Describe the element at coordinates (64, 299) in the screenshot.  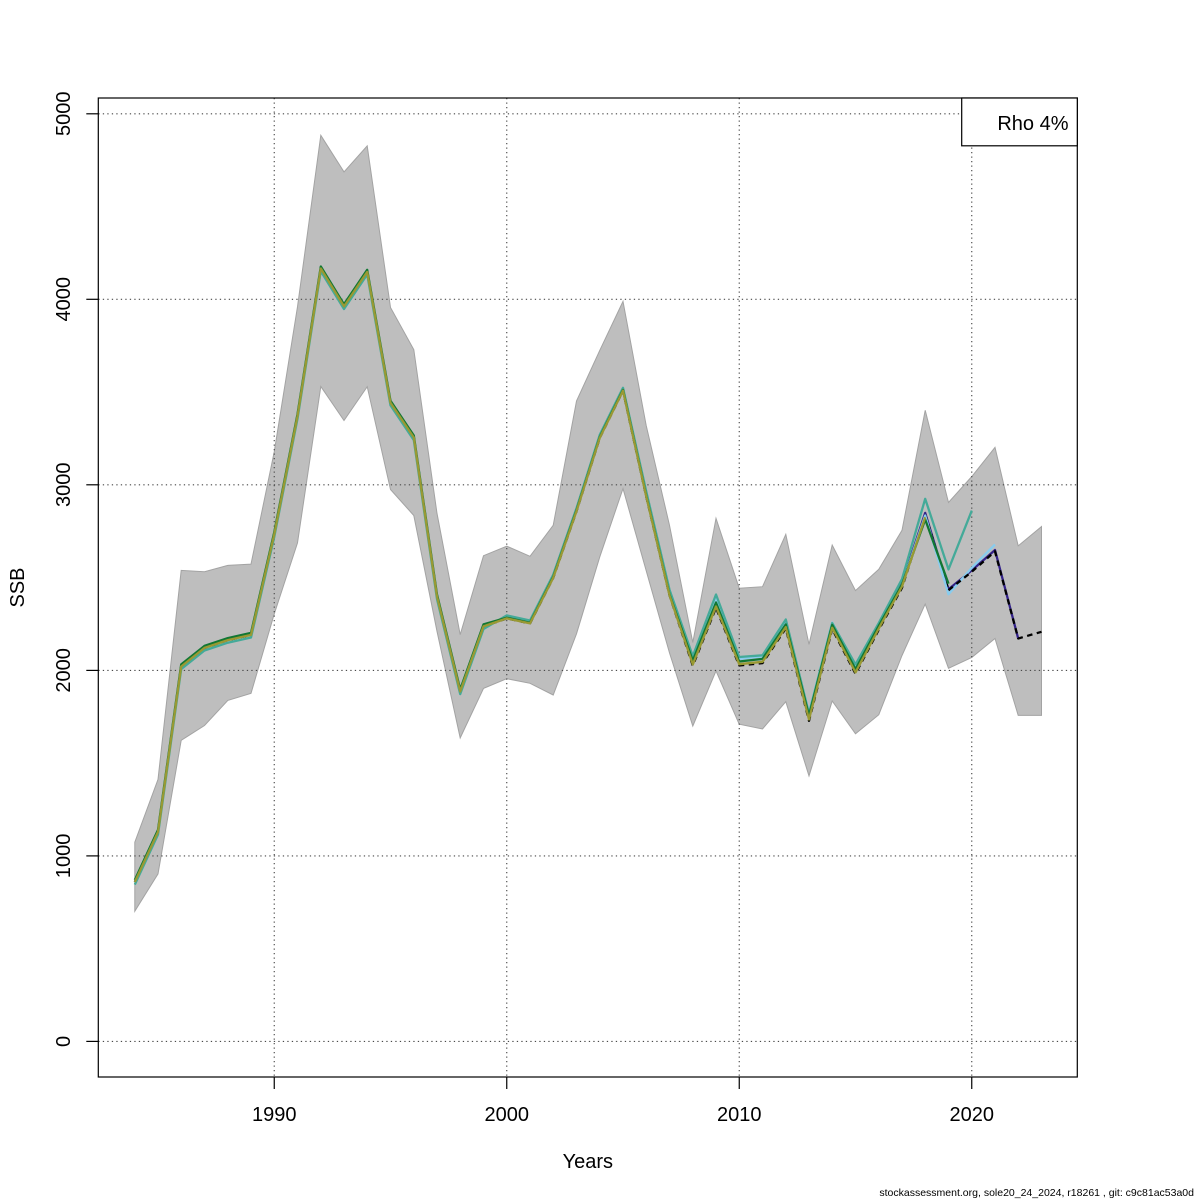
I see `svg-text: 4000` at that location.